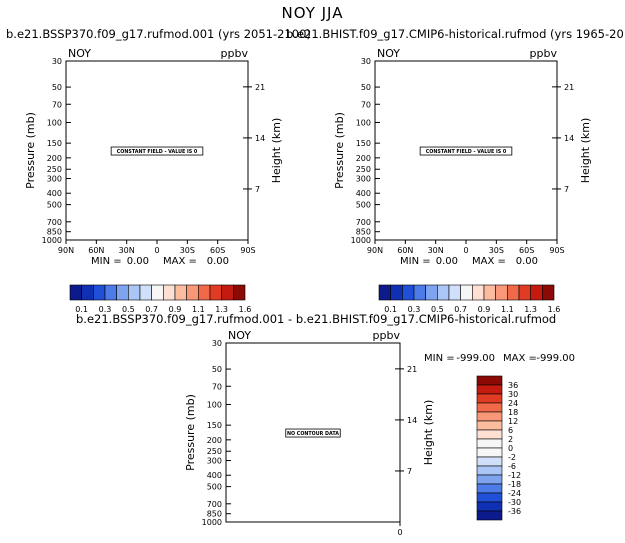 The height and width of the screenshot is (543, 625). Describe the element at coordinates (363, 179) in the screenshot. I see `panel-2-ytick-label-7: 300` at that location.